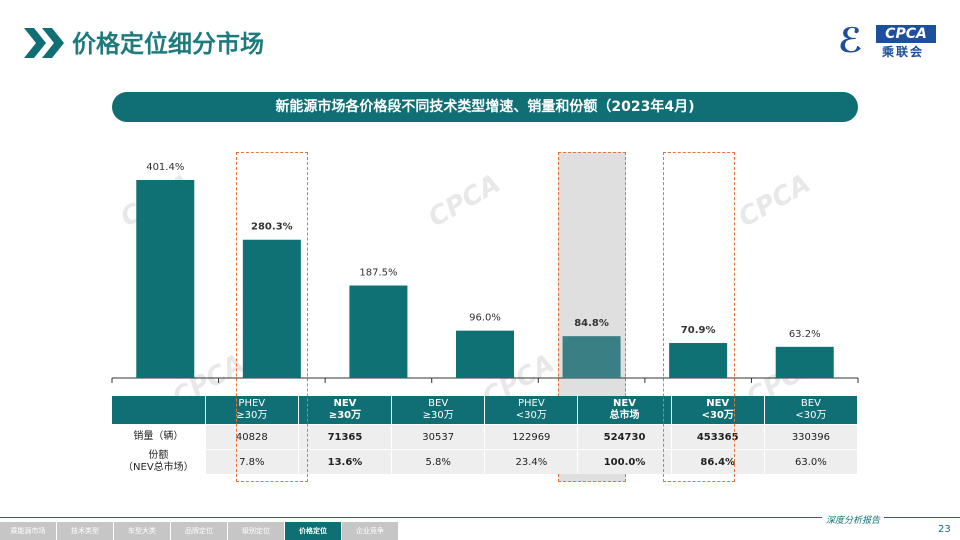  I want to click on table-corner, so click(159, 410).